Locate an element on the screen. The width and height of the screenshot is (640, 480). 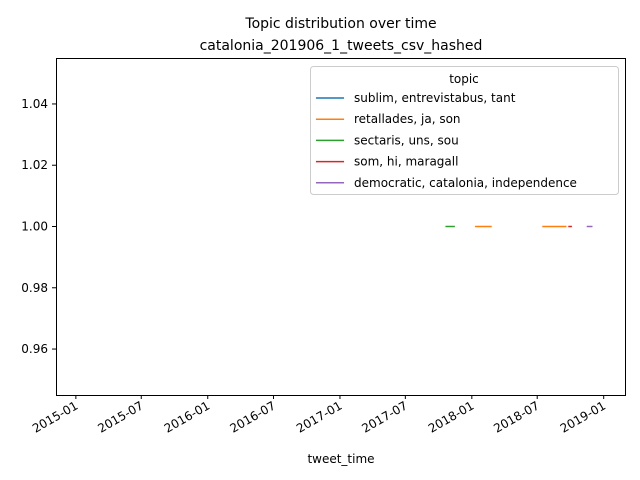
y-tick-label: 0.96 is located at coordinates (34, 349).